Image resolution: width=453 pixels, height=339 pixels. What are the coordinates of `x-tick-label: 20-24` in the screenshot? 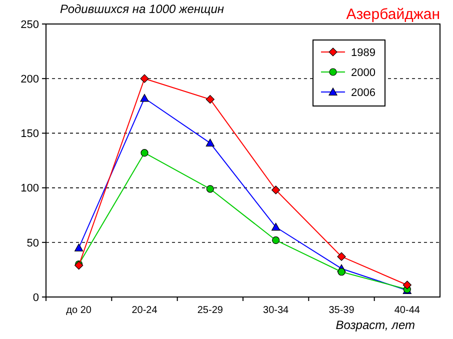 It's located at (145, 310).